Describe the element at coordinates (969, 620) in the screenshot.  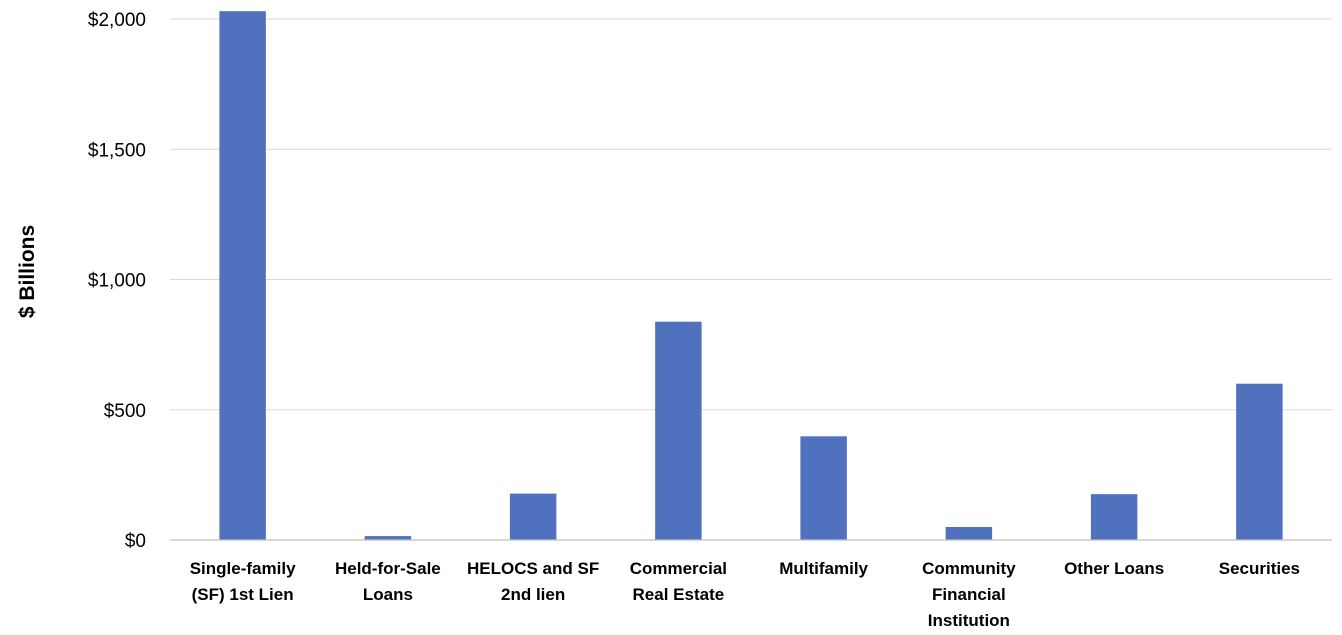
I see `x-category-label-line: Institution` at that location.